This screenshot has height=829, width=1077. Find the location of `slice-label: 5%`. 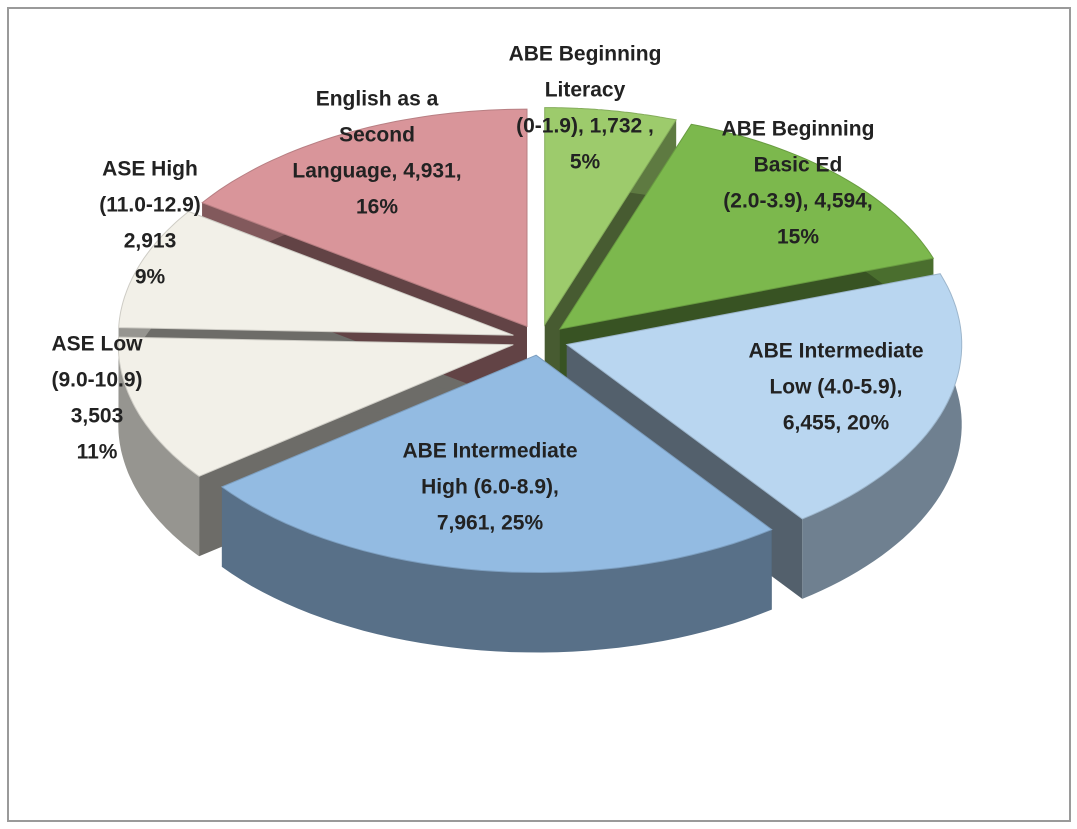

slice-label: 5% is located at coordinates (585, 162).